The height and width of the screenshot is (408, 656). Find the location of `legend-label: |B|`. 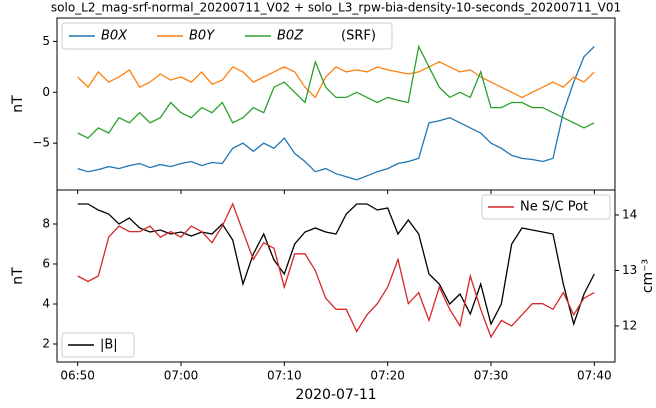

legend-label: |B| is located at coordinates (109, 345).